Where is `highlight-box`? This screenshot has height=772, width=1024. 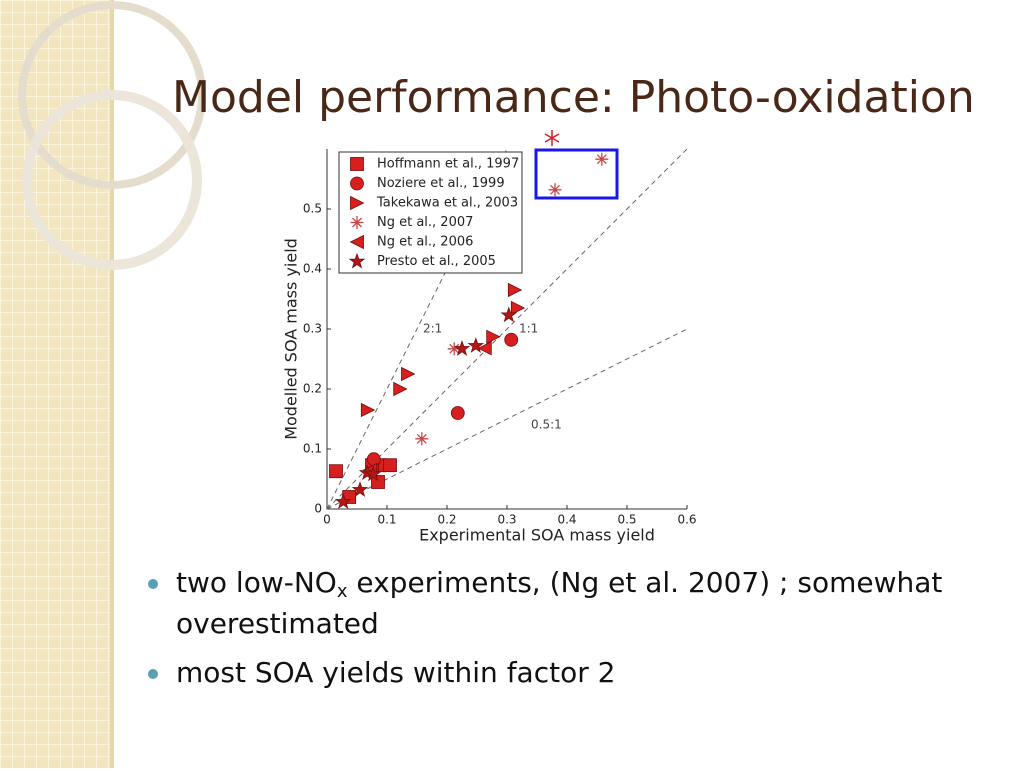 highlight-box is located at coordinates (576, 174).